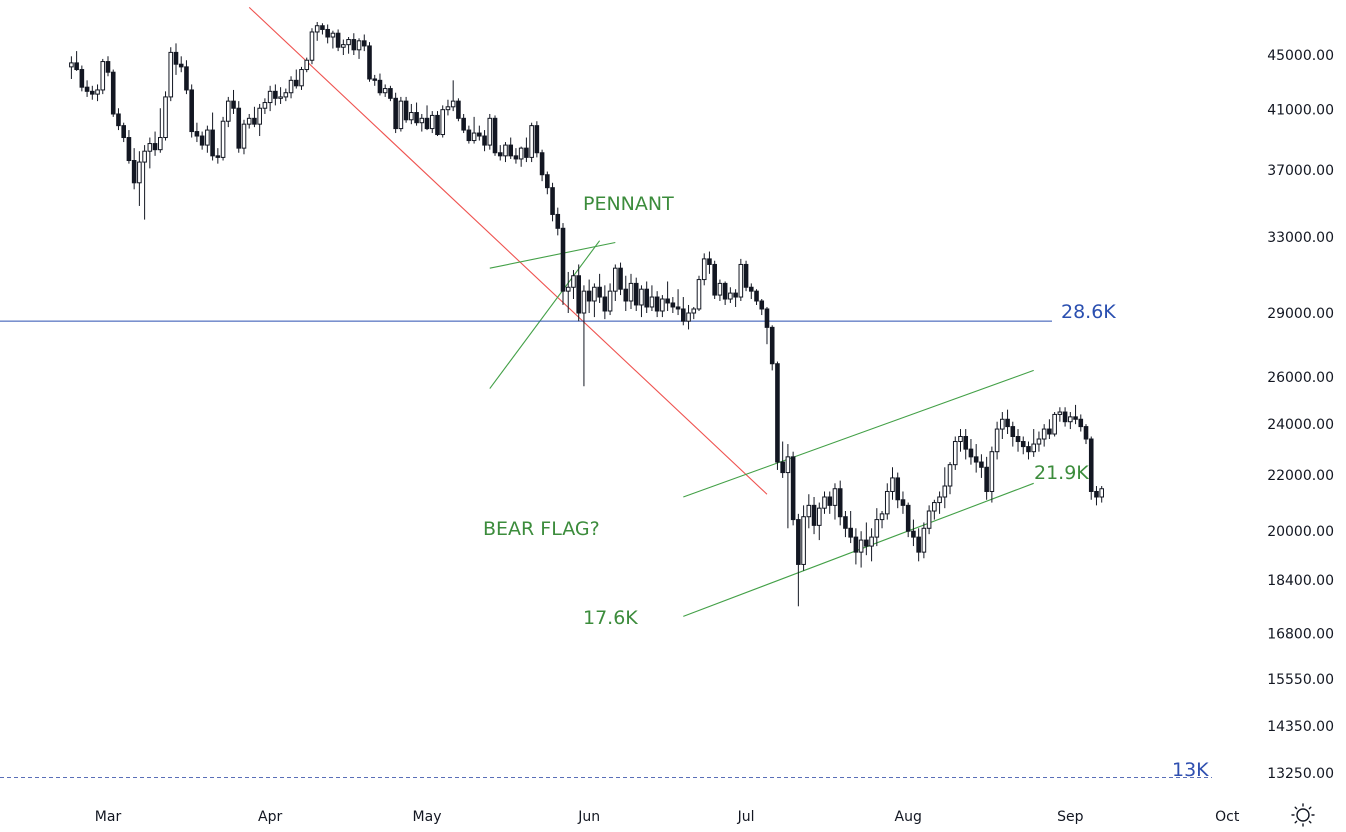  I want to click on x-tick-label: Sep, so click(1070, 817).